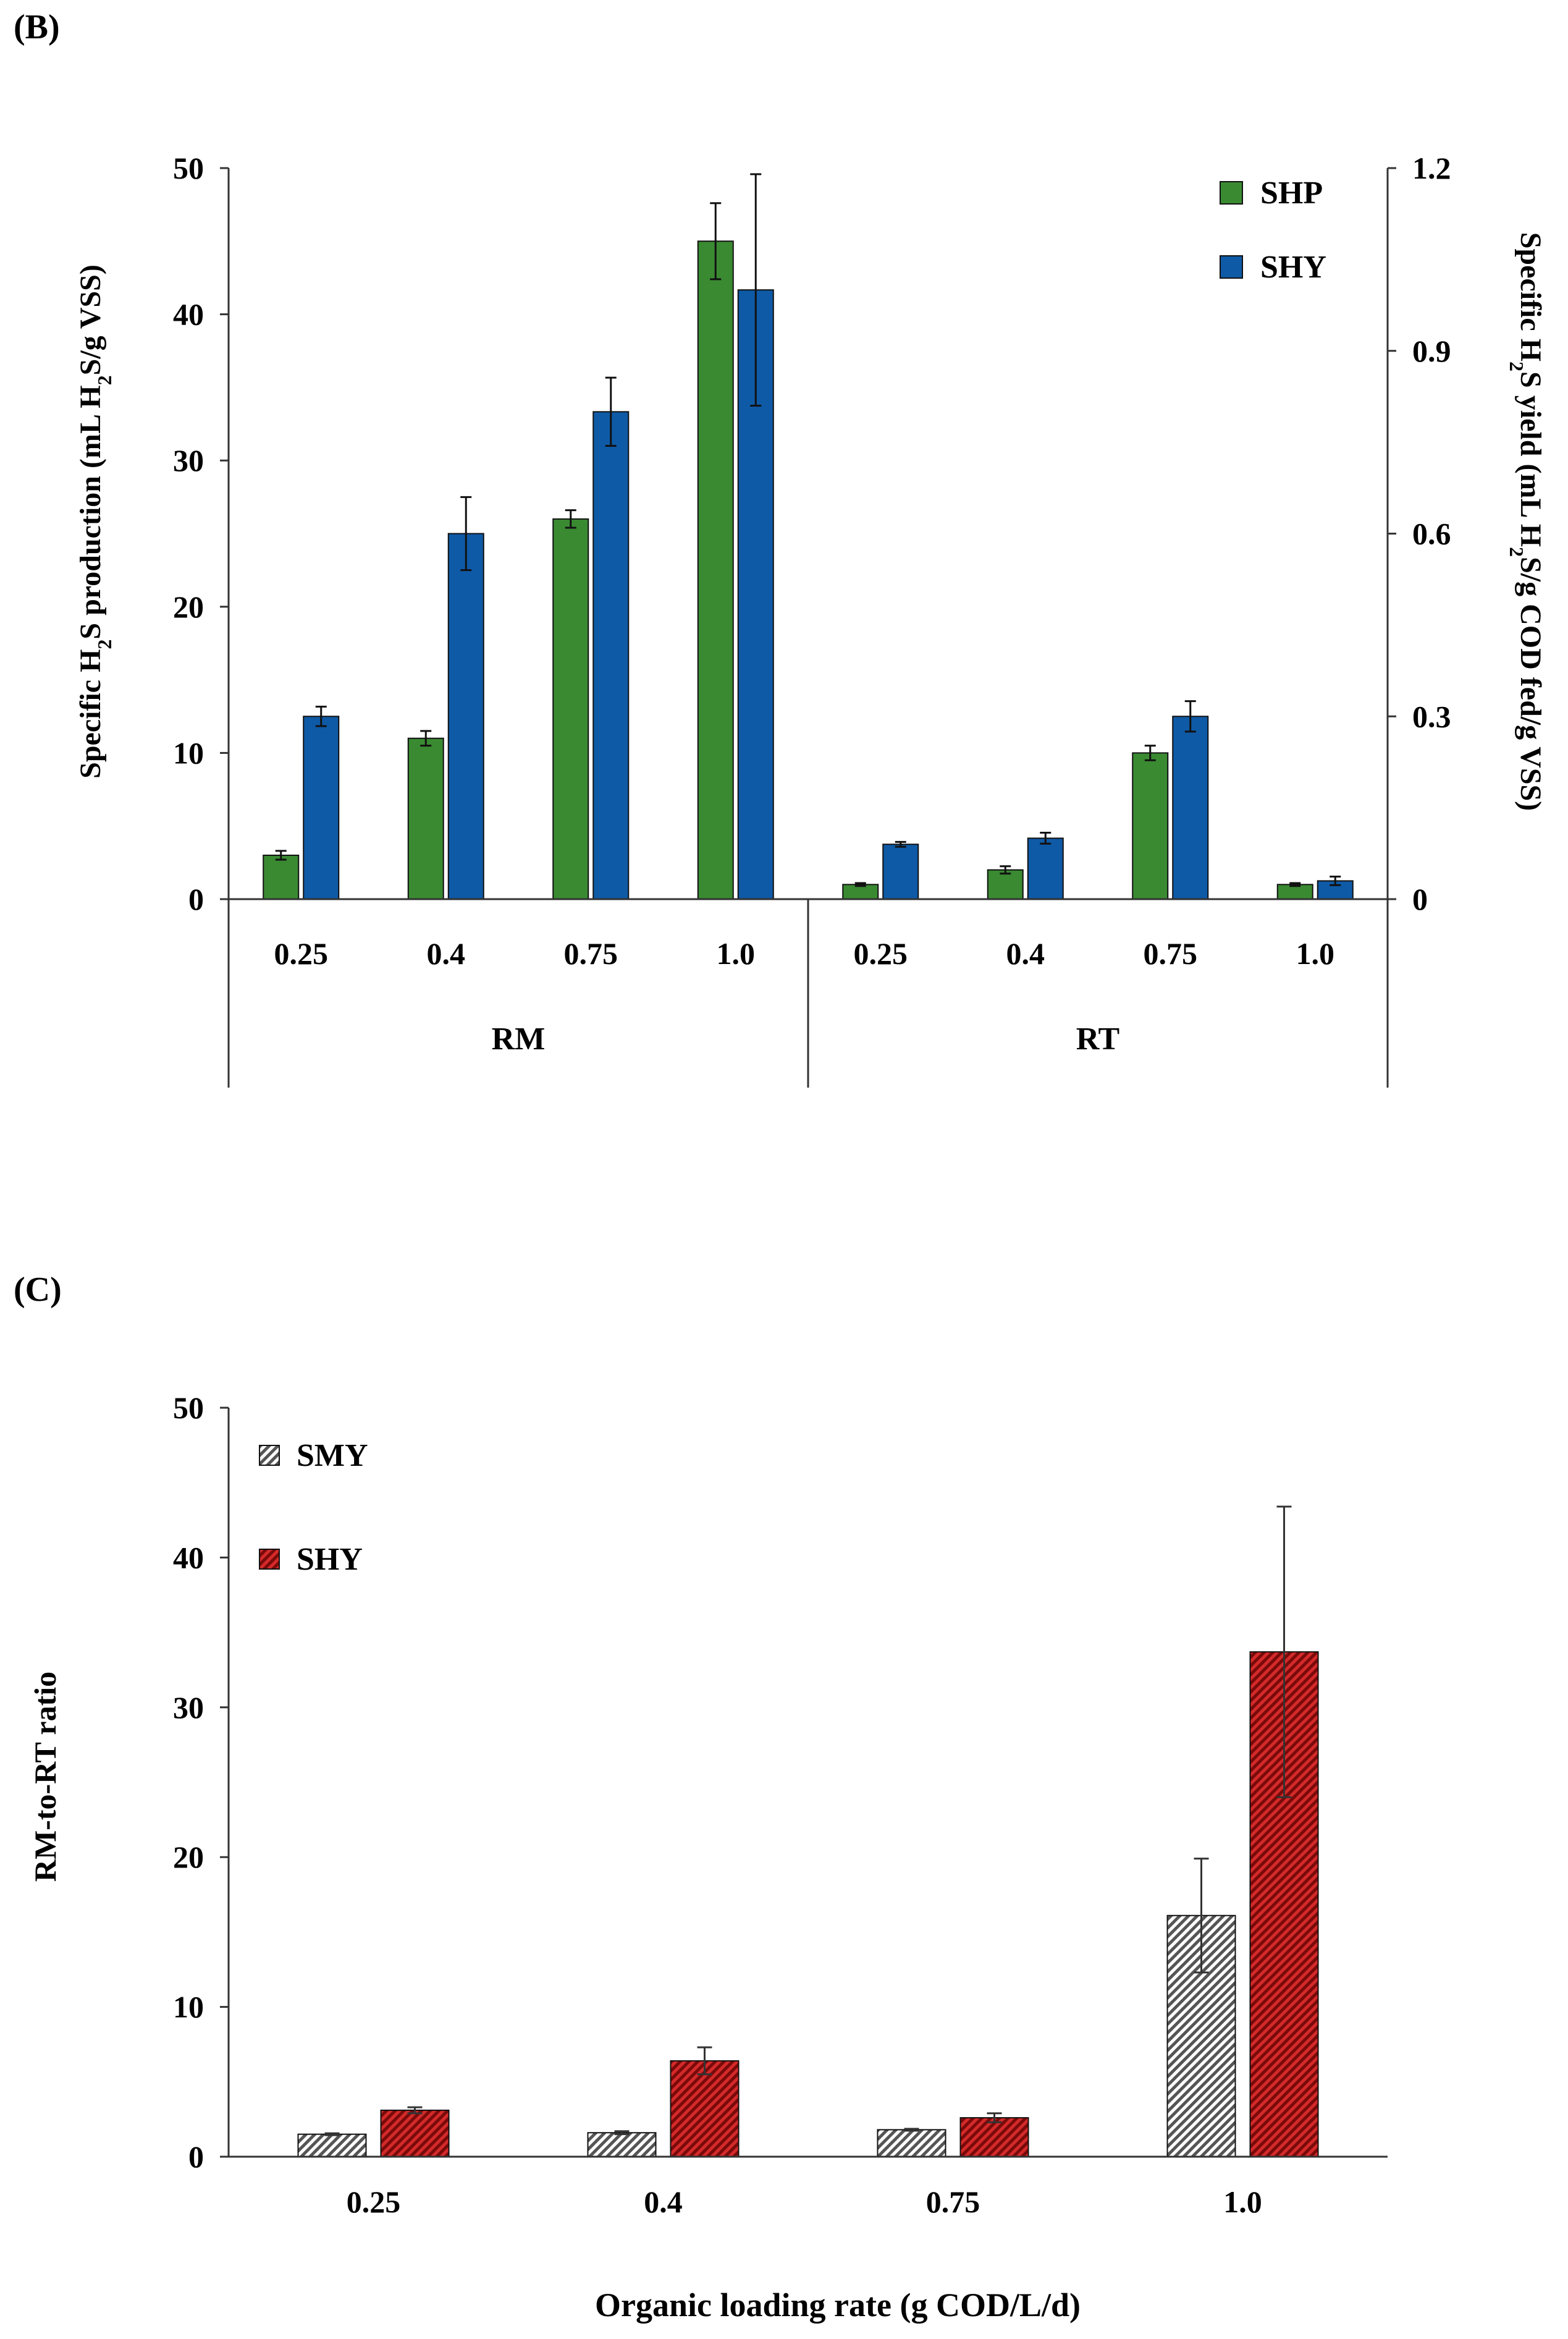 This screenshot has height=2339, width=1568. Describe the element at coordinates (95, 521) in the screenshot. I see `b-y-axis-label-left: Specific H2S production (mL H2S/g VSS)` at that location.